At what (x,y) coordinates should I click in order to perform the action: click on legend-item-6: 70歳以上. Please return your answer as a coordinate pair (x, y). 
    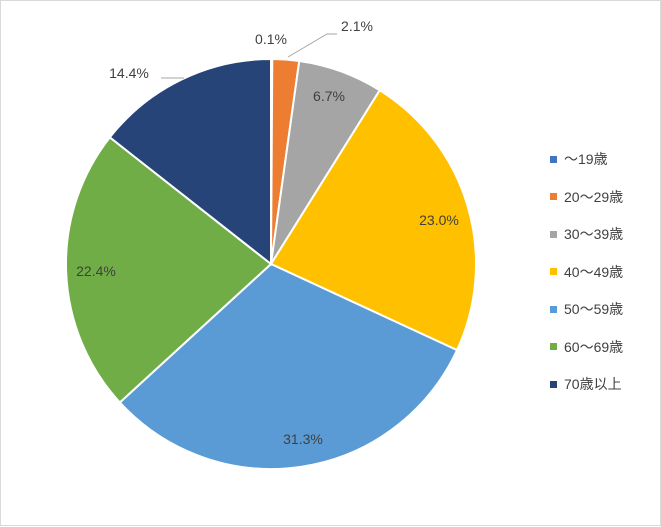
    Looking at the image, I should click on (586, 384).